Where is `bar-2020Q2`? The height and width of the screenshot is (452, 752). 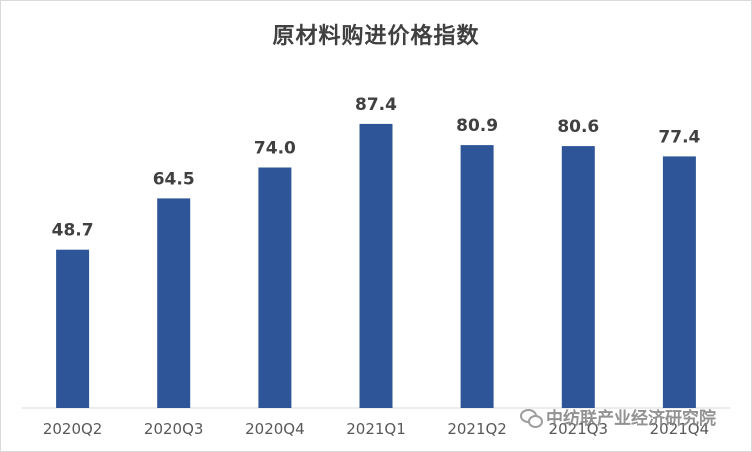 bar-2020Q2 is located at coordinates (73, 328).